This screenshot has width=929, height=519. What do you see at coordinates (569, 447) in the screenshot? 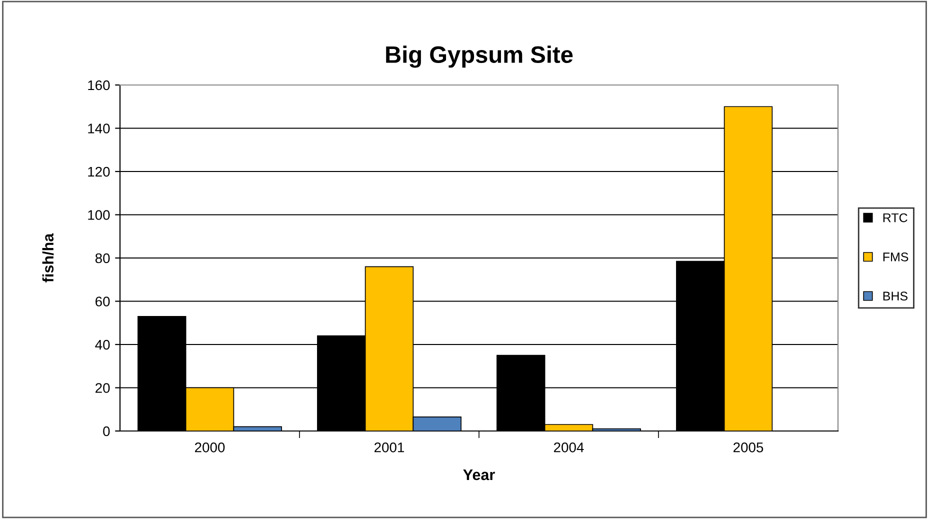
I see `x-tick-label: 2004` at bounding box center [569, 447].